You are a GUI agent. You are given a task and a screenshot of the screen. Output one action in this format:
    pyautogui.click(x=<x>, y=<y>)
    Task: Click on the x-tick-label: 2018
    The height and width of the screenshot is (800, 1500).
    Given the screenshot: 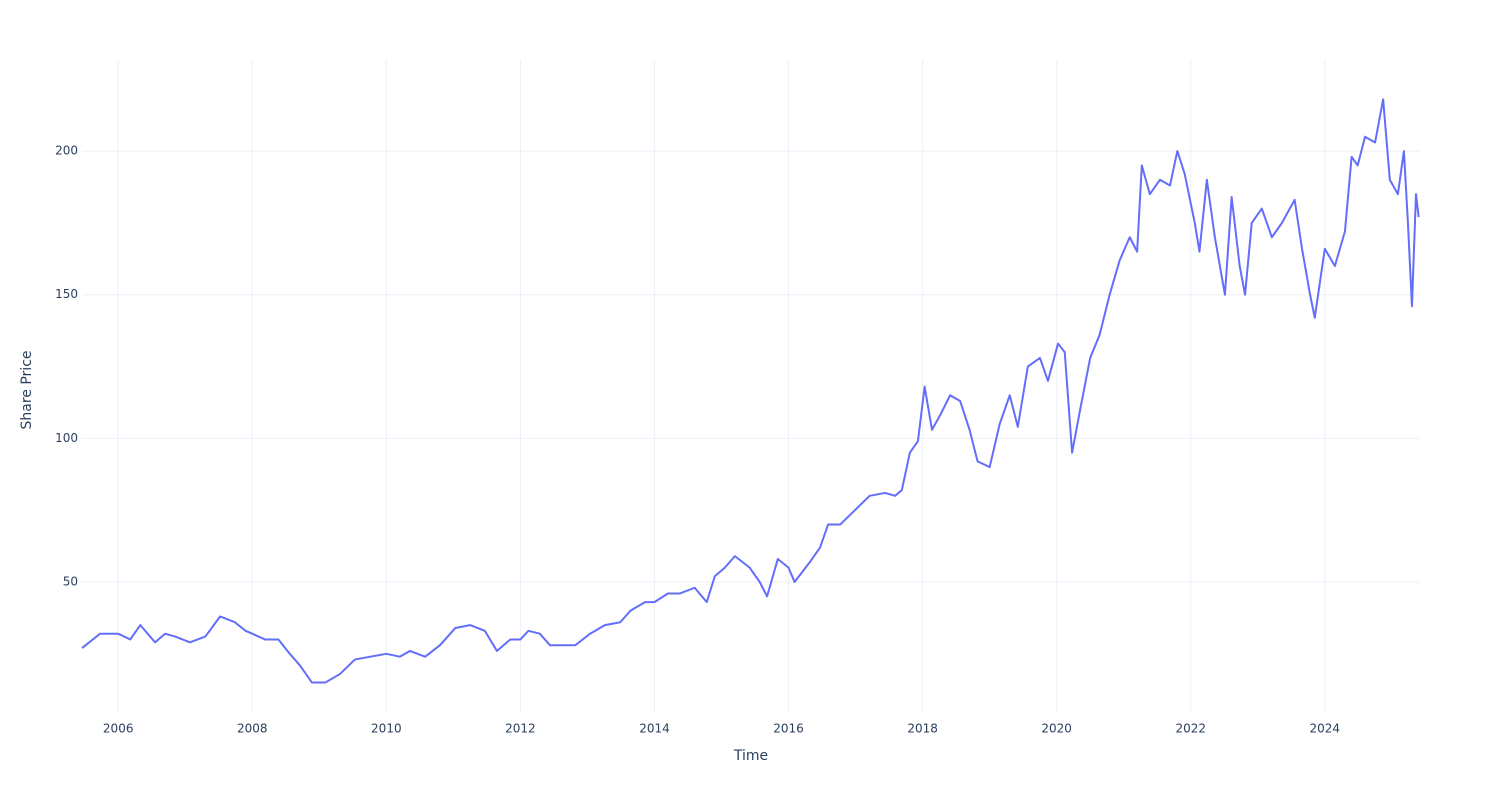 What is the action you would take?
    pyautogui.click(x=922, y=729)
    